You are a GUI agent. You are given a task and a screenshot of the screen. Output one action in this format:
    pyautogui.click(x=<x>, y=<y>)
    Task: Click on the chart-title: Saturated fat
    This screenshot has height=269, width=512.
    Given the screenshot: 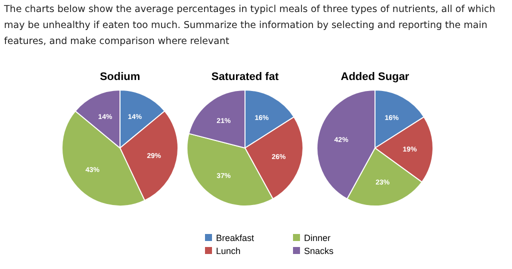 What is the action you would take?
    pyautogui.click(x=245, y=77)
    